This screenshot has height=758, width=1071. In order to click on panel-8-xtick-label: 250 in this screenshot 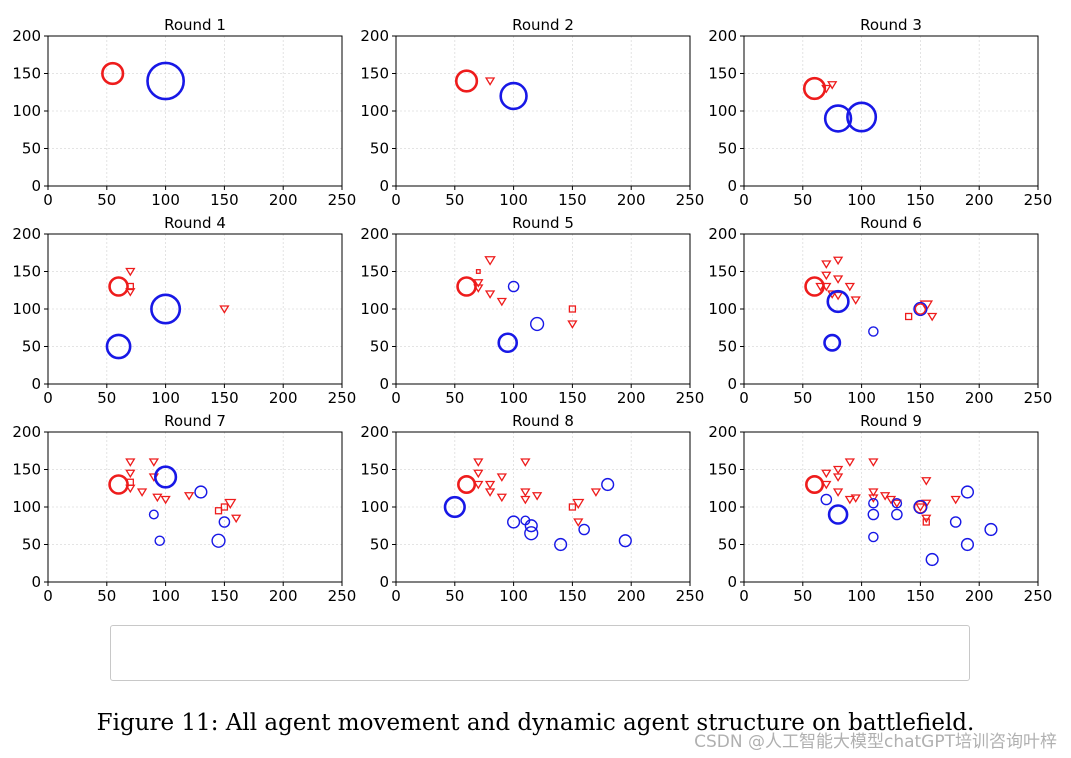, I will do `click(690, 596)`.